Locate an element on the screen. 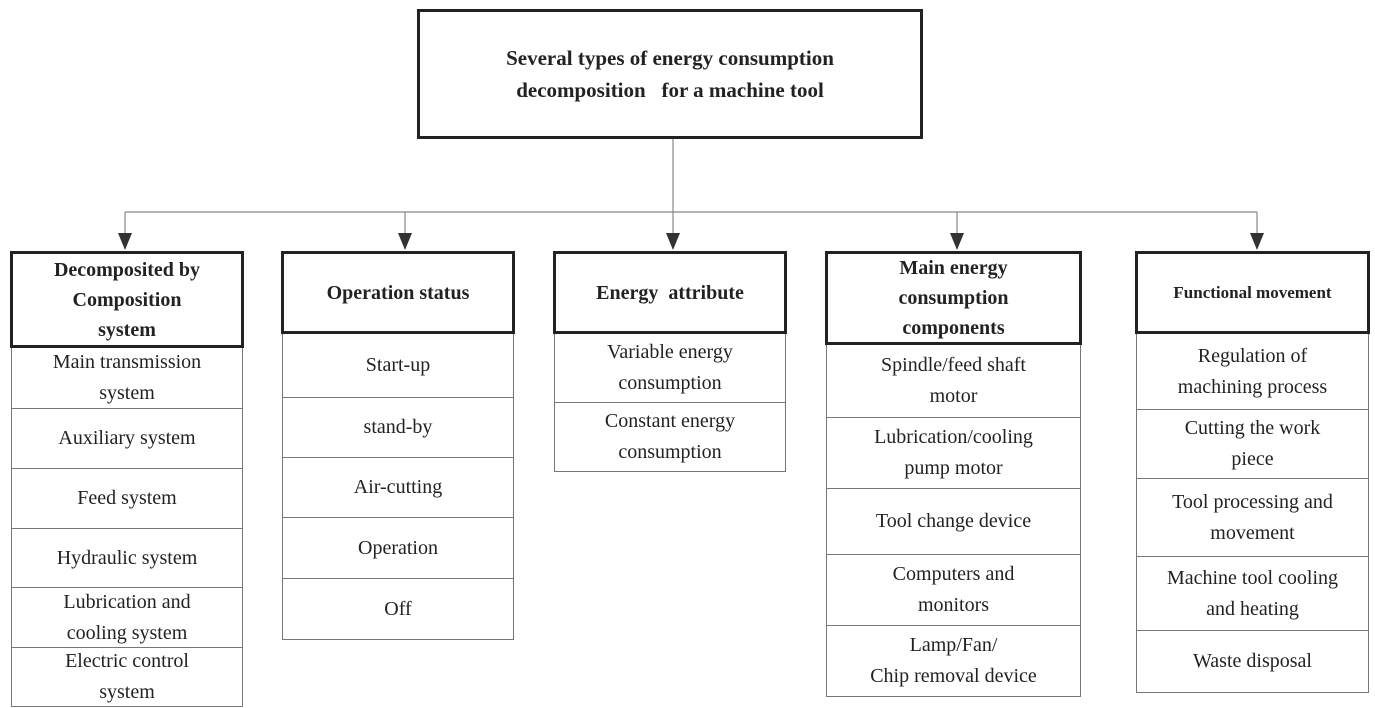  text-line: Lamp/Fan/ is located at coordinates (953, 645).